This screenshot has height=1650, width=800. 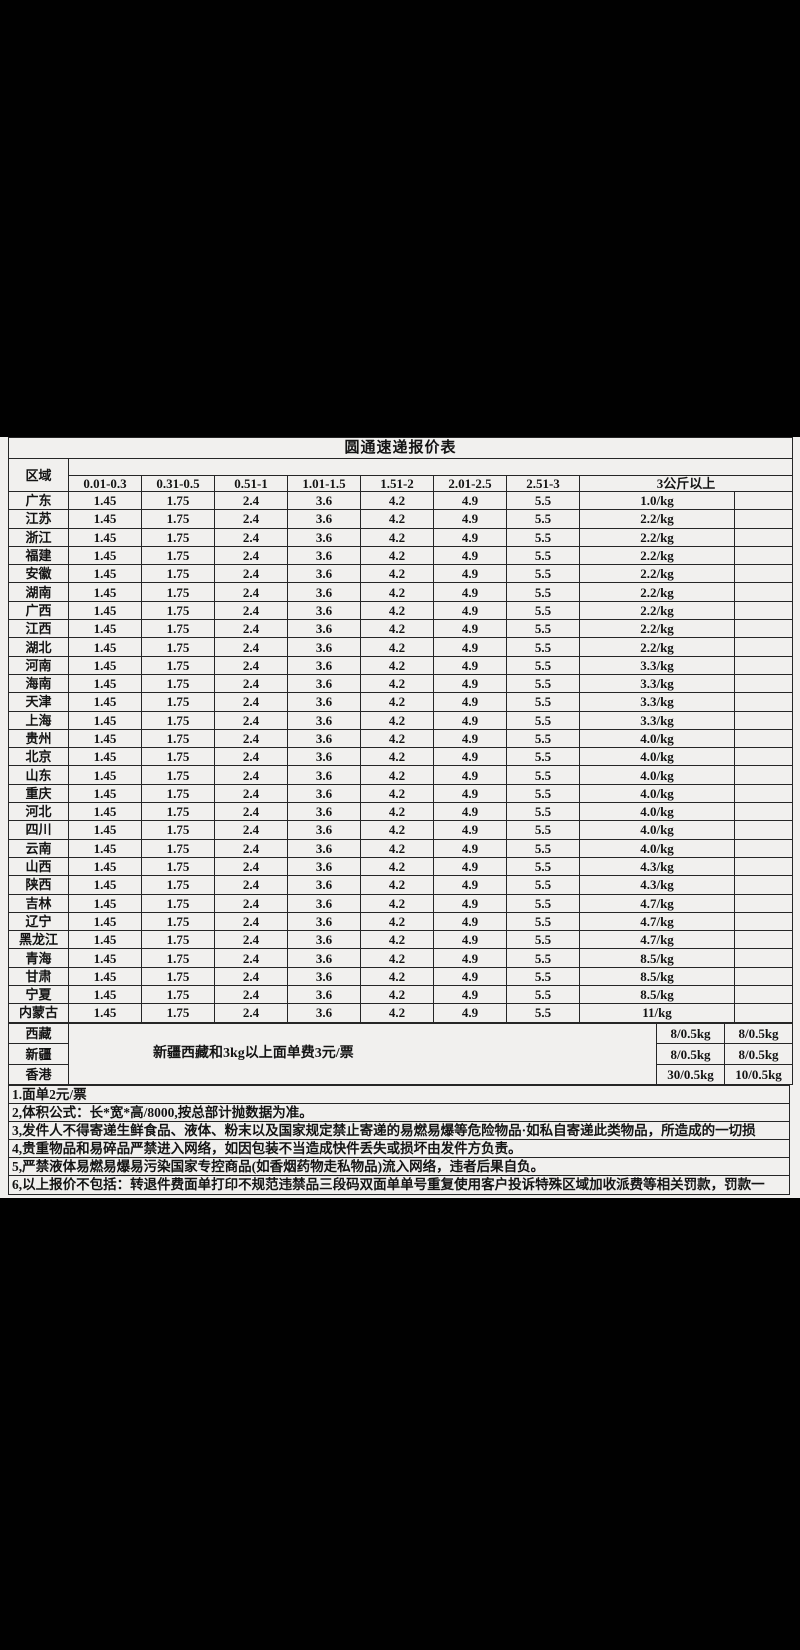 I want to click on province-row: 上海 1.45 1.75 2.4 3.6 4.2 4.9 5.5 3.3/kg, so click(x=401, y=720).